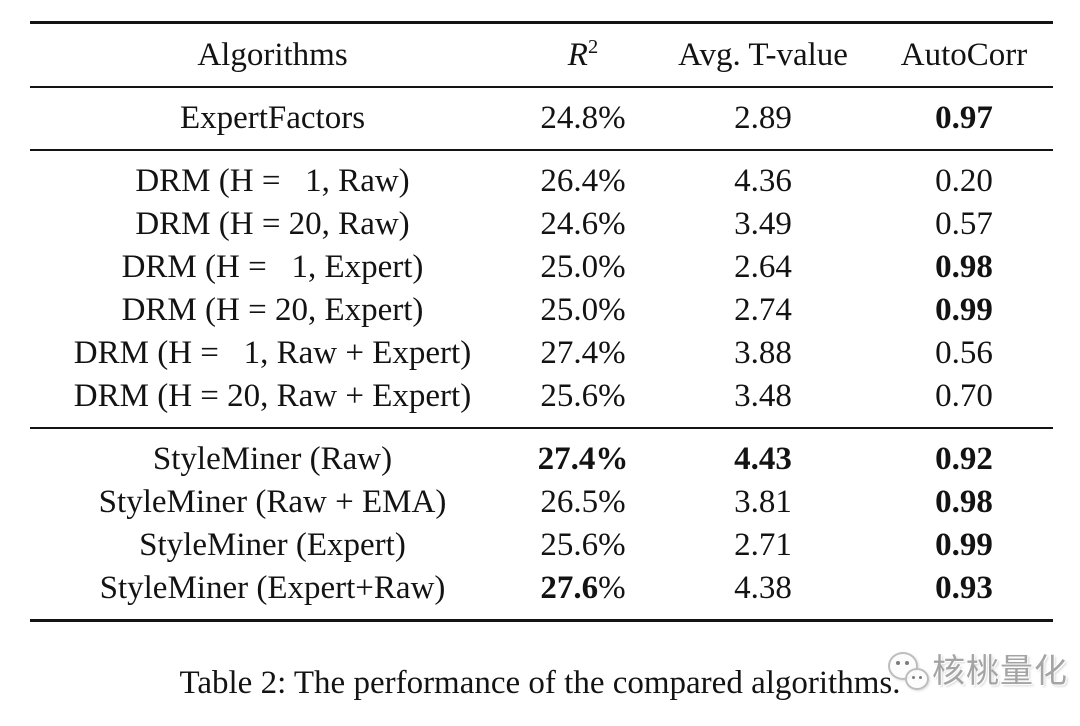 This screenshot has height=726, width=1080. I want to click on column-header-algorithms: Algorithms, so click(272, 54).